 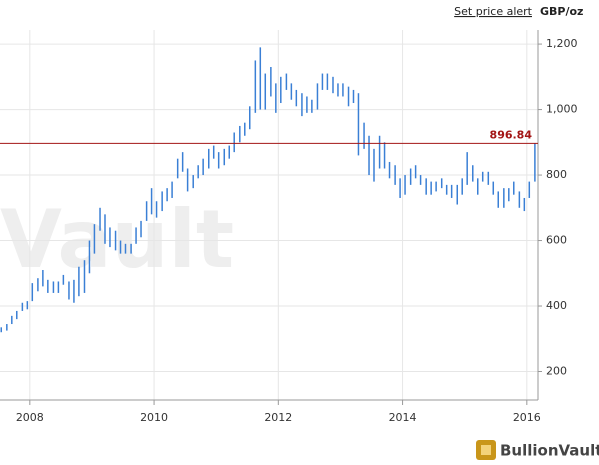 What do you see at coordinates (549, 451) in the screenshot?
I see `logo-text: BullionVault` at bounding box center [549, 451].